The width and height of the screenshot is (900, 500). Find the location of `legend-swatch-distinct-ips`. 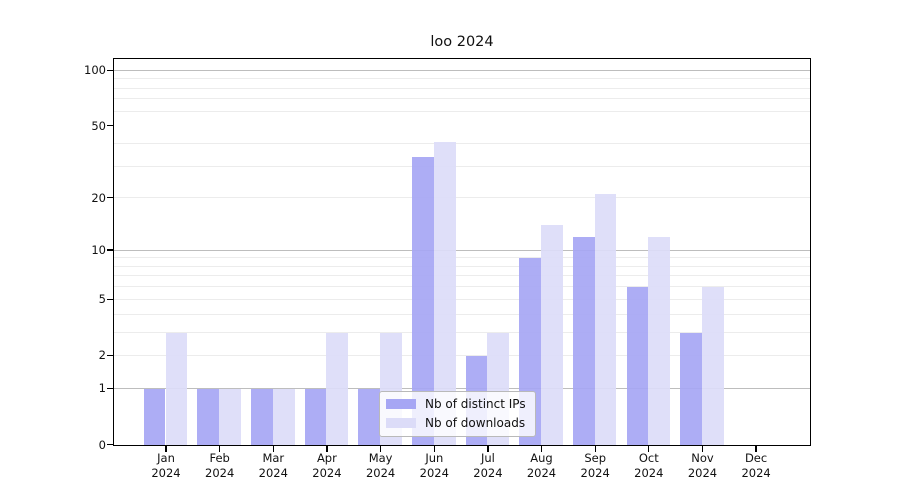

legend-swatch-distinct-ips is located at coordinates (401, 404).